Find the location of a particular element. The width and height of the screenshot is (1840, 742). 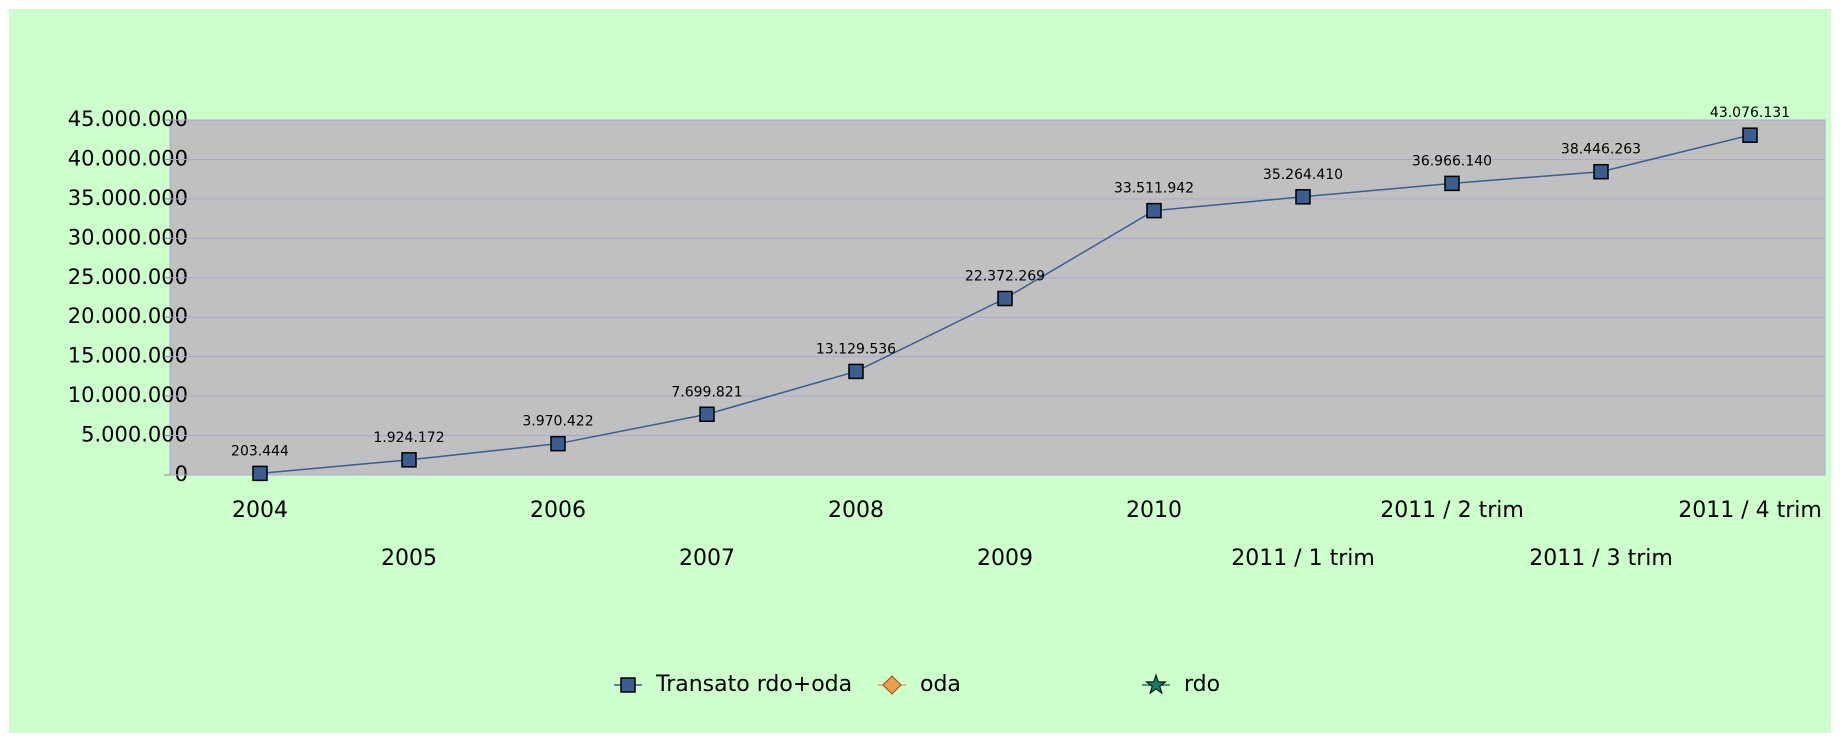

x-tick-label: 2006 is located at coordinates (558, 510).